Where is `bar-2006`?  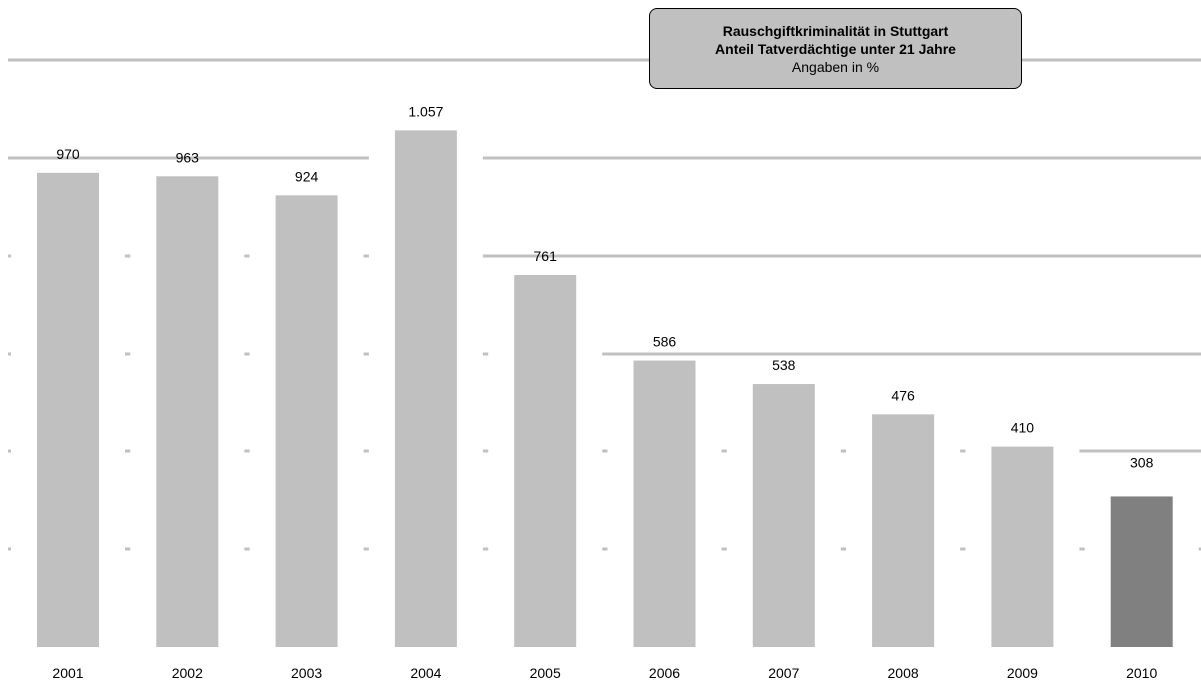 bar-2006 is located at coordinates (664, 503).